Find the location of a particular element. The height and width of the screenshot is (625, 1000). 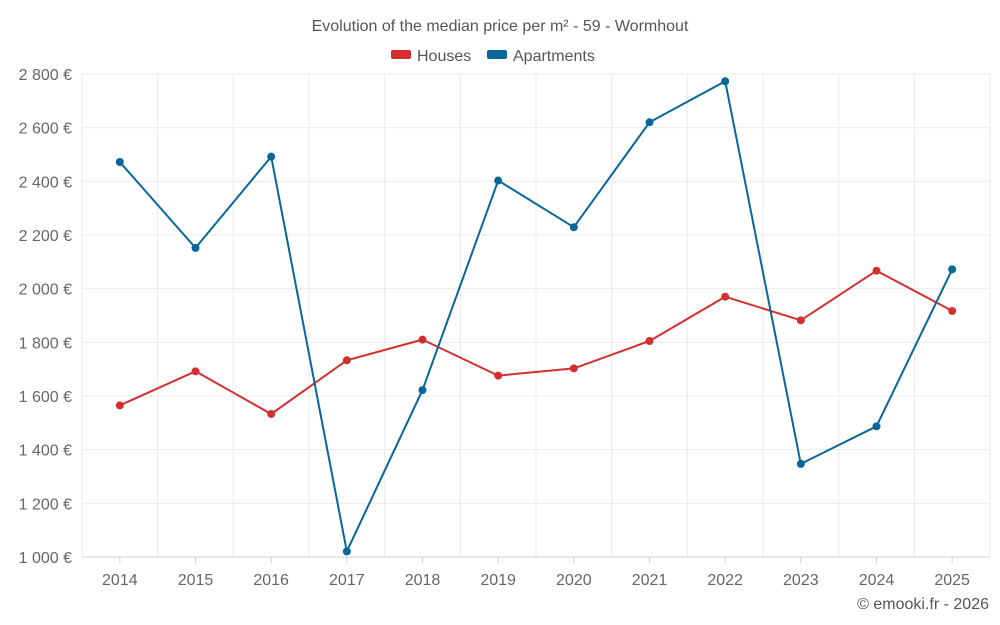

x-tick-label: 2018 is located at coordinates (423, 580).